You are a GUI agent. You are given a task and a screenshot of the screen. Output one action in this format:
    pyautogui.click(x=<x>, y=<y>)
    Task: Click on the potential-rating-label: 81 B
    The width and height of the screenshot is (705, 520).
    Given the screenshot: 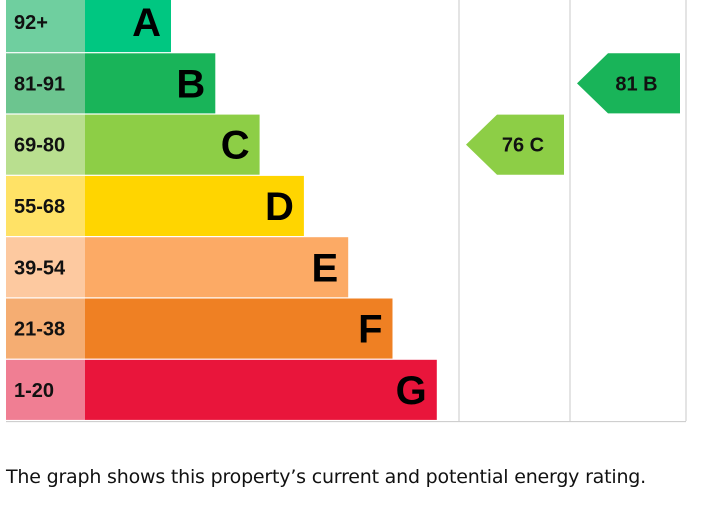 What is the action you would take?
    pyautogui.click(x=636, y=84)
    